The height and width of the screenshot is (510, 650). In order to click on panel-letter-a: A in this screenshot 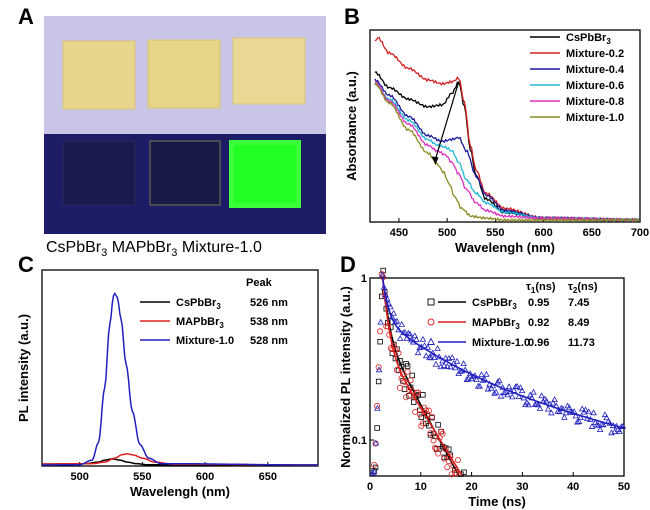, I will do `click(26, 16)`.